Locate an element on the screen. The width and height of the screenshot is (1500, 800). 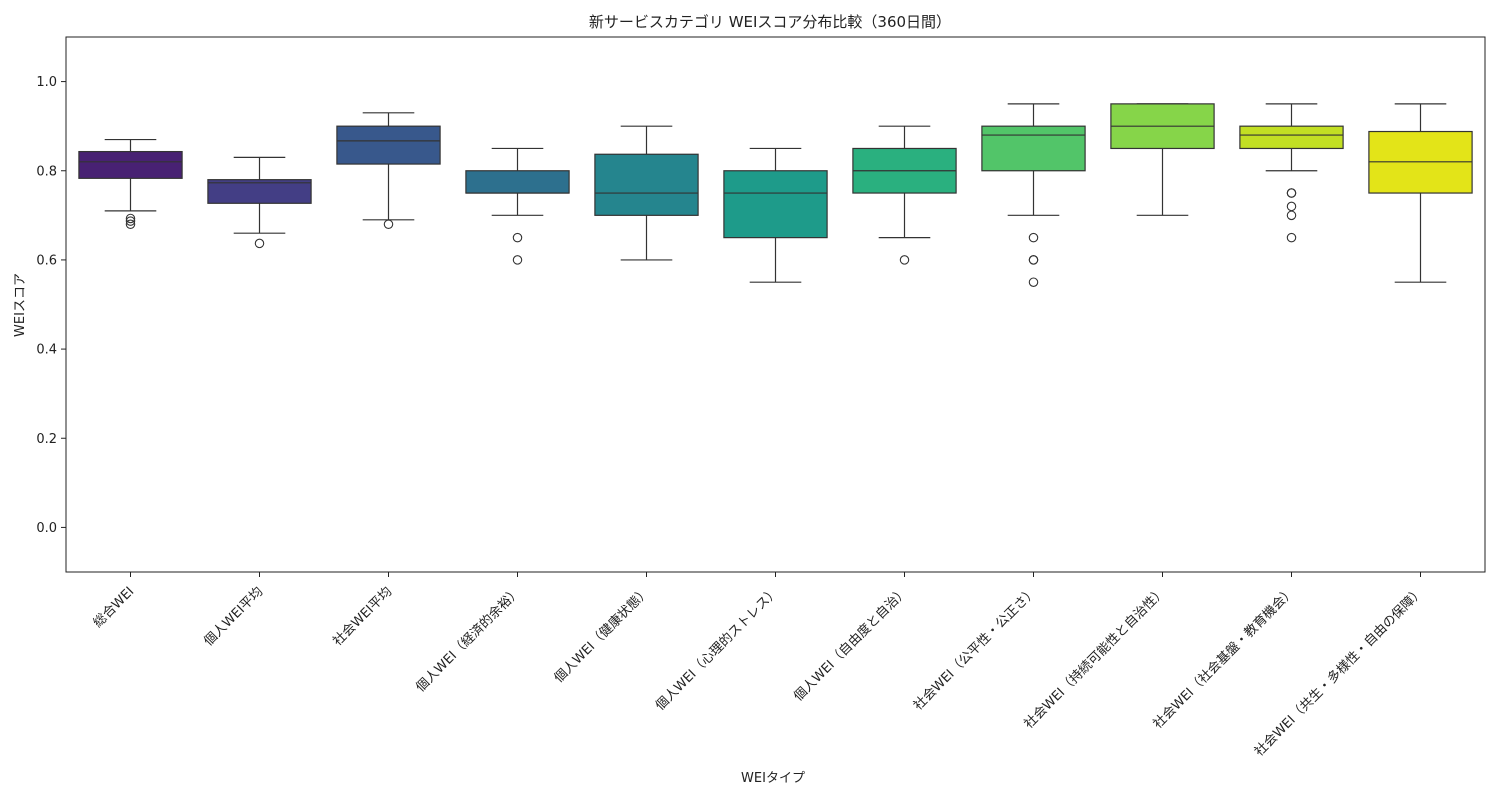
y-tick-label: 0.4 is located at coordinates (46, 350).